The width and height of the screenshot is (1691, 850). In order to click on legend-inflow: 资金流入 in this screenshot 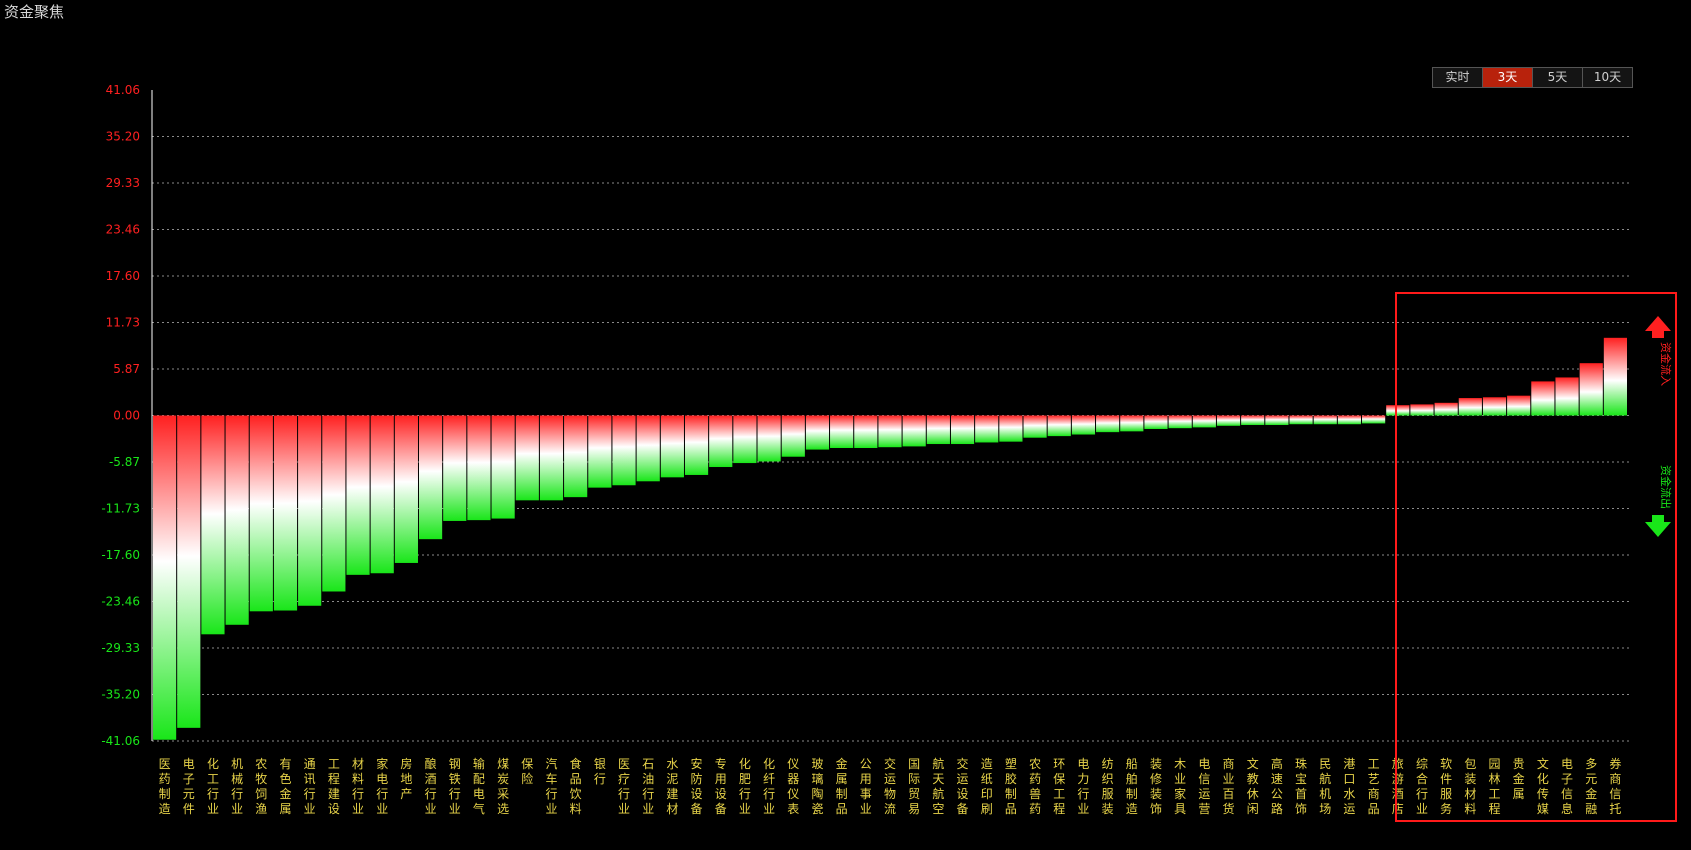, I will do `click(1666, 364)`.